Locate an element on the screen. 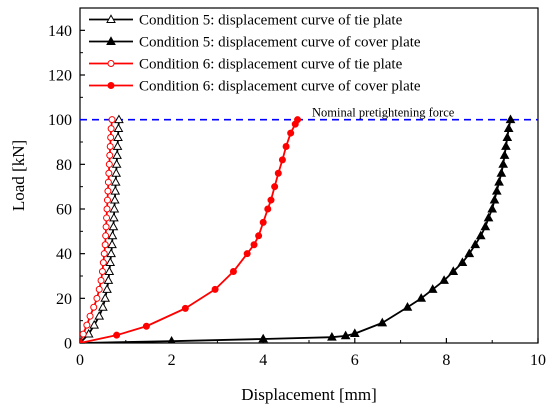  x-tick-label: 6 is located at coordinates (355, 360).